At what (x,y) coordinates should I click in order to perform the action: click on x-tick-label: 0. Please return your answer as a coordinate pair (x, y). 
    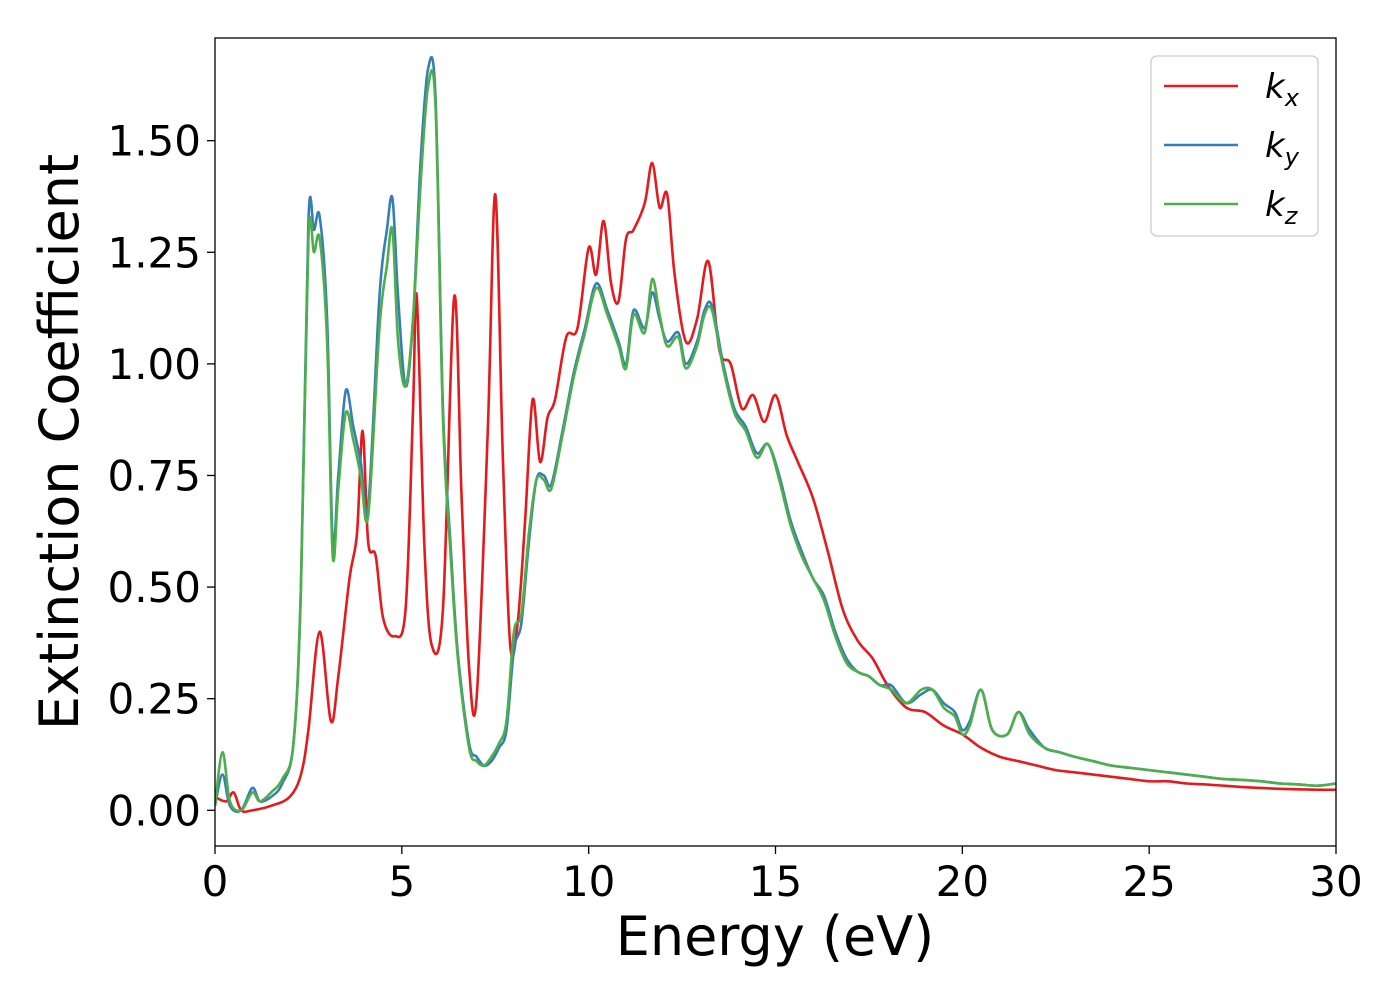
    Looking at the image, I should click on (215, 881).